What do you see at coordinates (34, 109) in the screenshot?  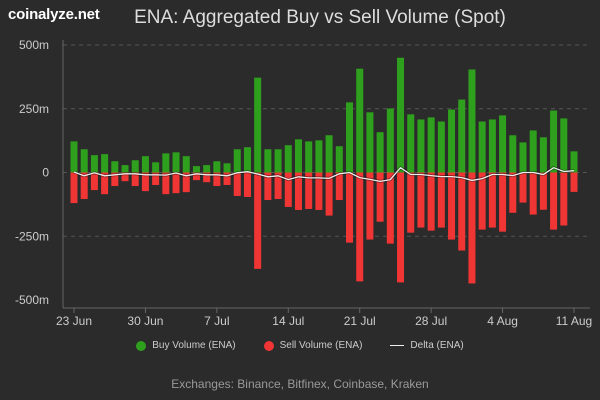 I see `y-tick-label: 250m` at bounding box center [34, 109].